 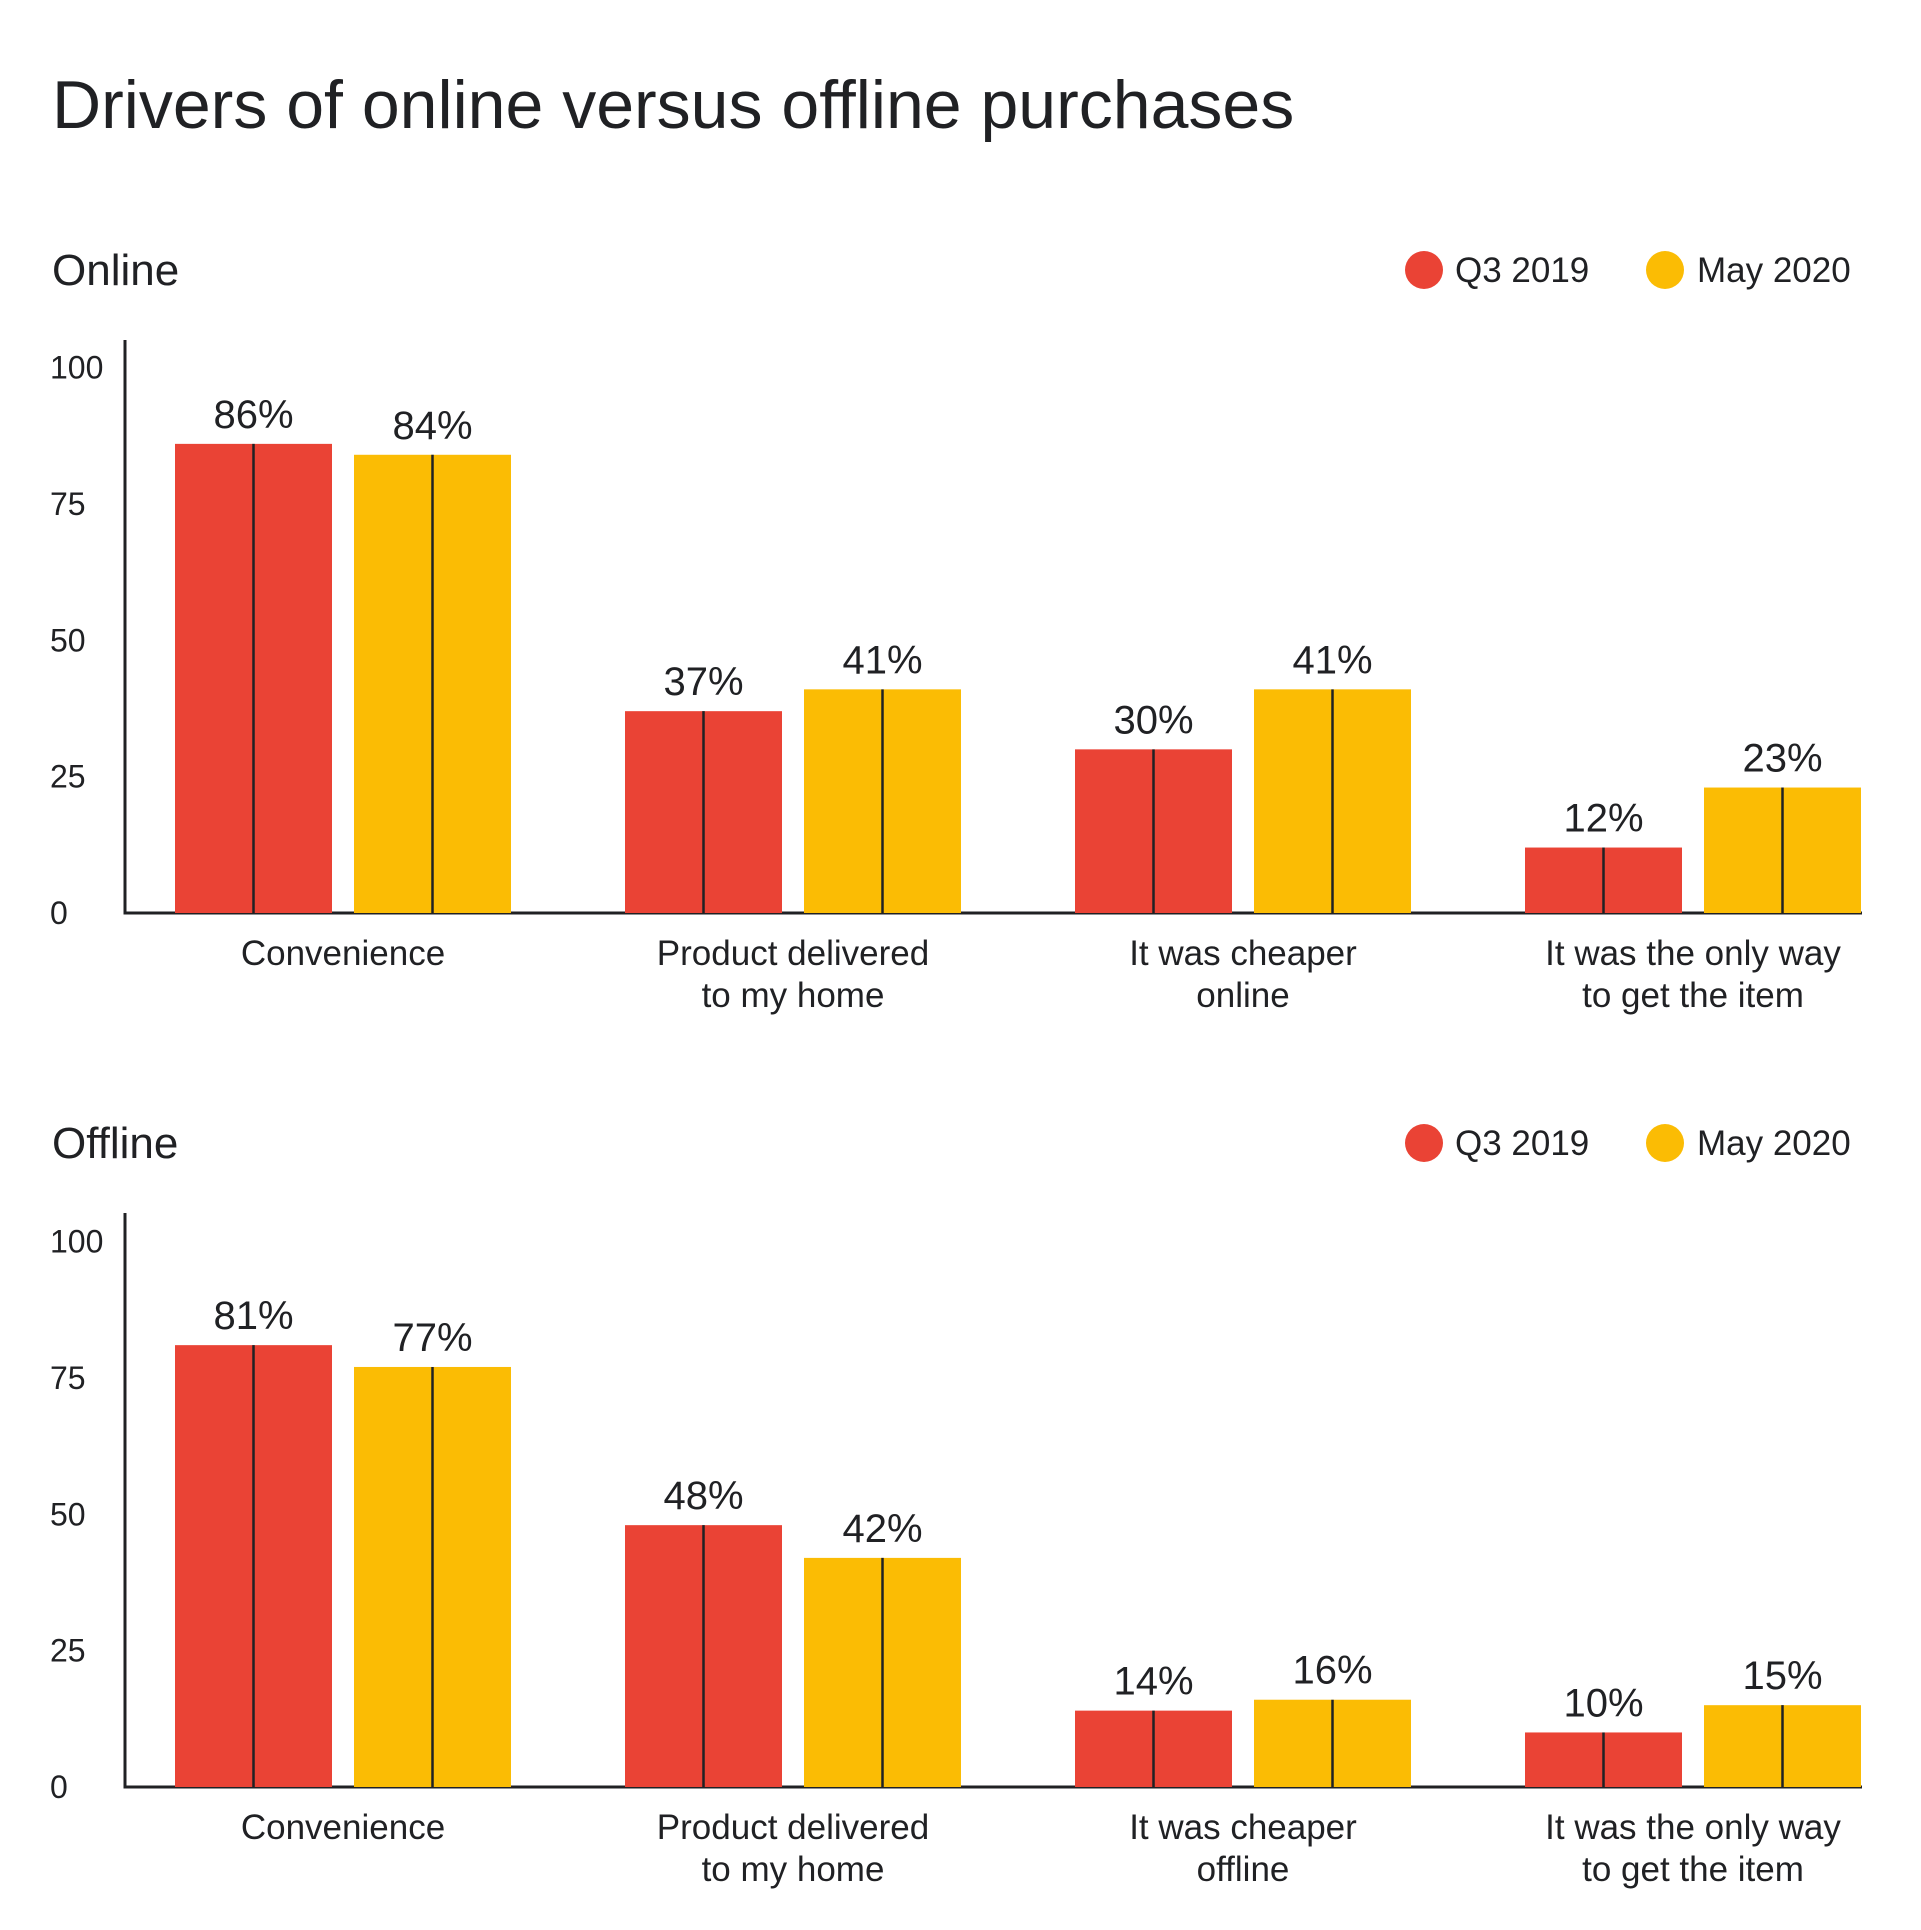 What do you see at coordinates (703, 1496) in the screenshot?
I see `offline-bar-value-label: 48%` at bounding box center [703, 1496].